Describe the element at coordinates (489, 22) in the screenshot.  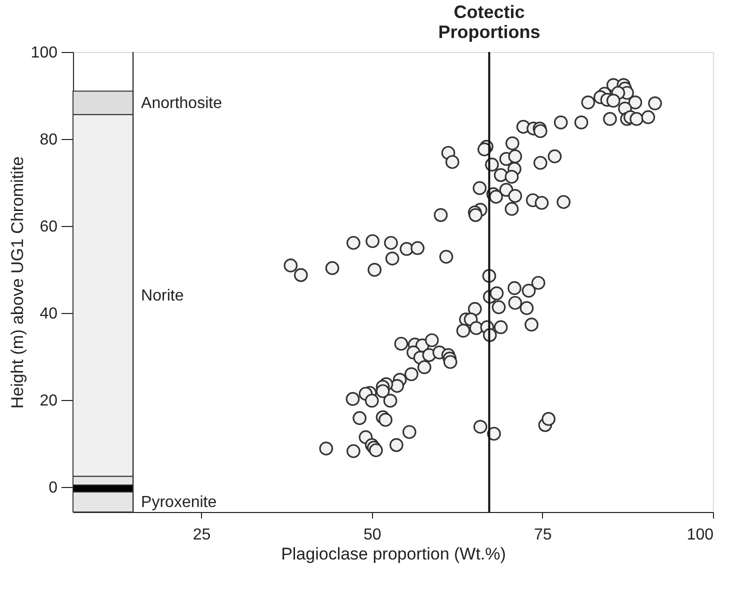
I see `ref-line-label: Cotectic Proportions` at that location.